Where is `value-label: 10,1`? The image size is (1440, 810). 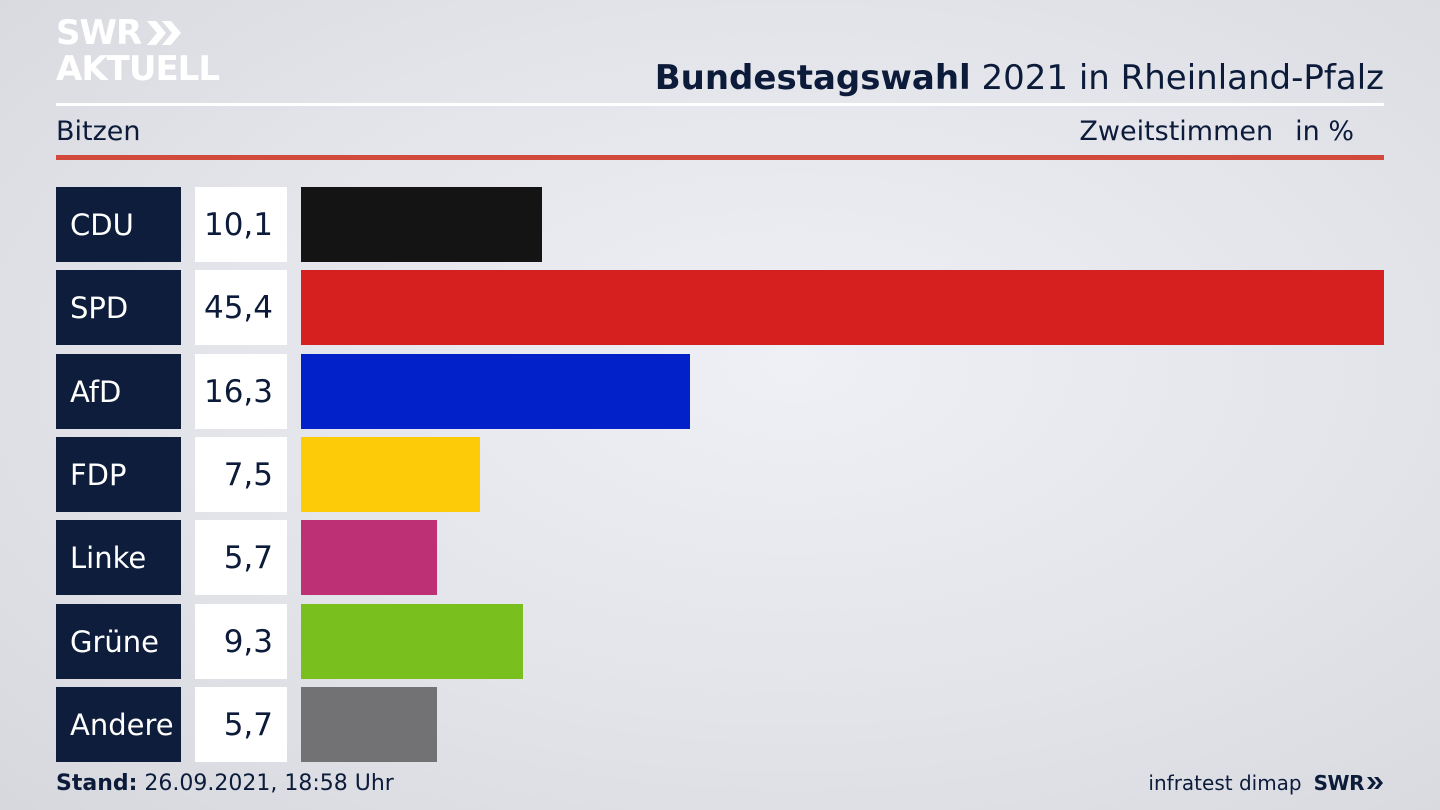 value-label: 10,1 is located at coordinates (241, 224).